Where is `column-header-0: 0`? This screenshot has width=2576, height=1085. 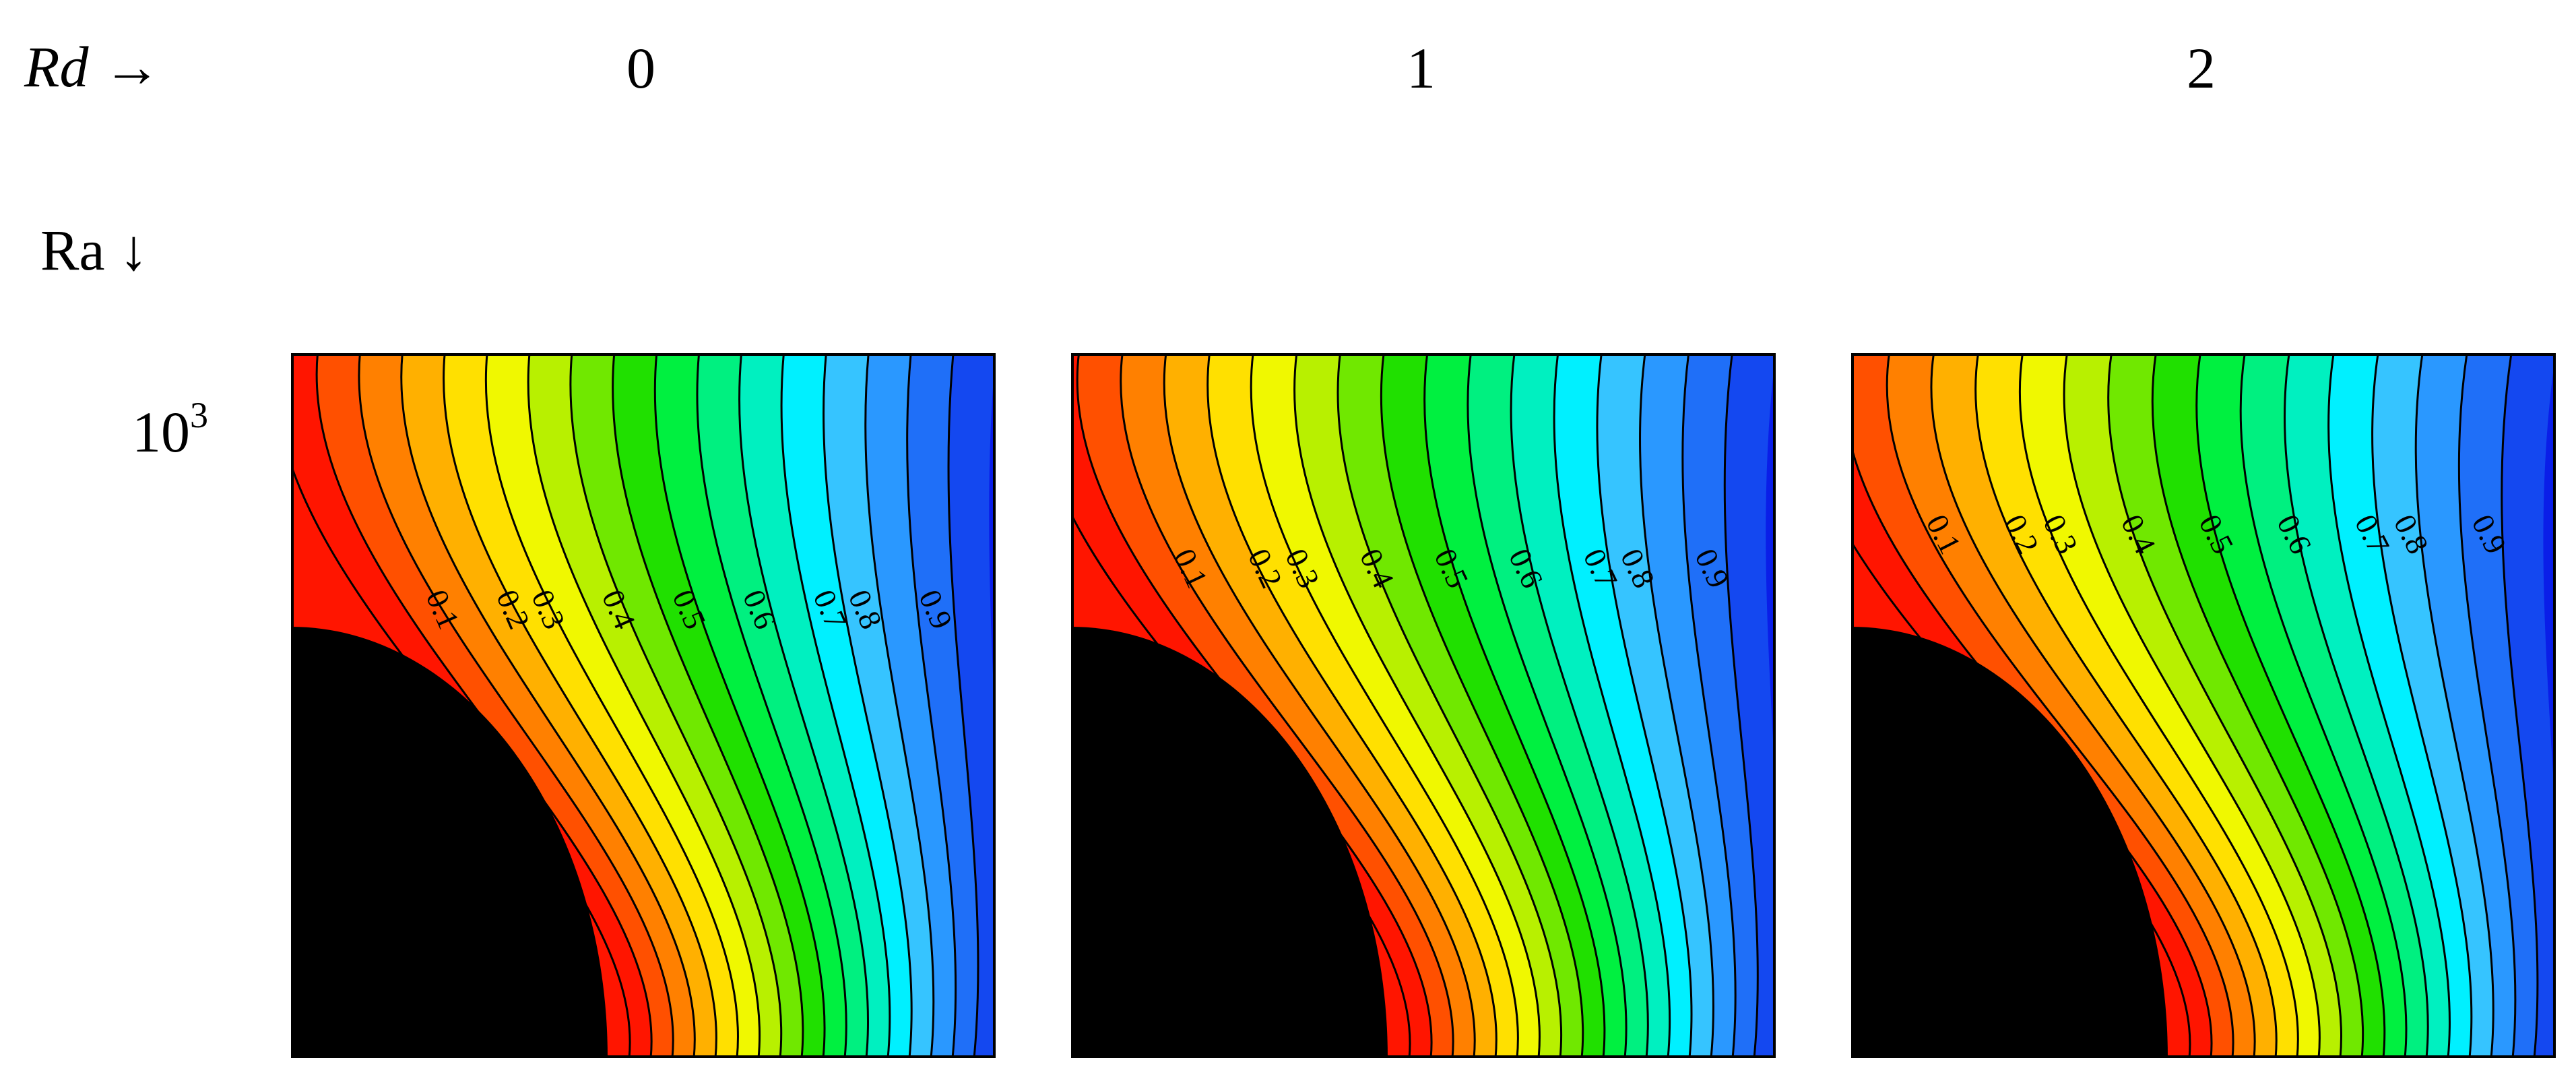
column-header-0: 0 is located at coordinates (641, 68).